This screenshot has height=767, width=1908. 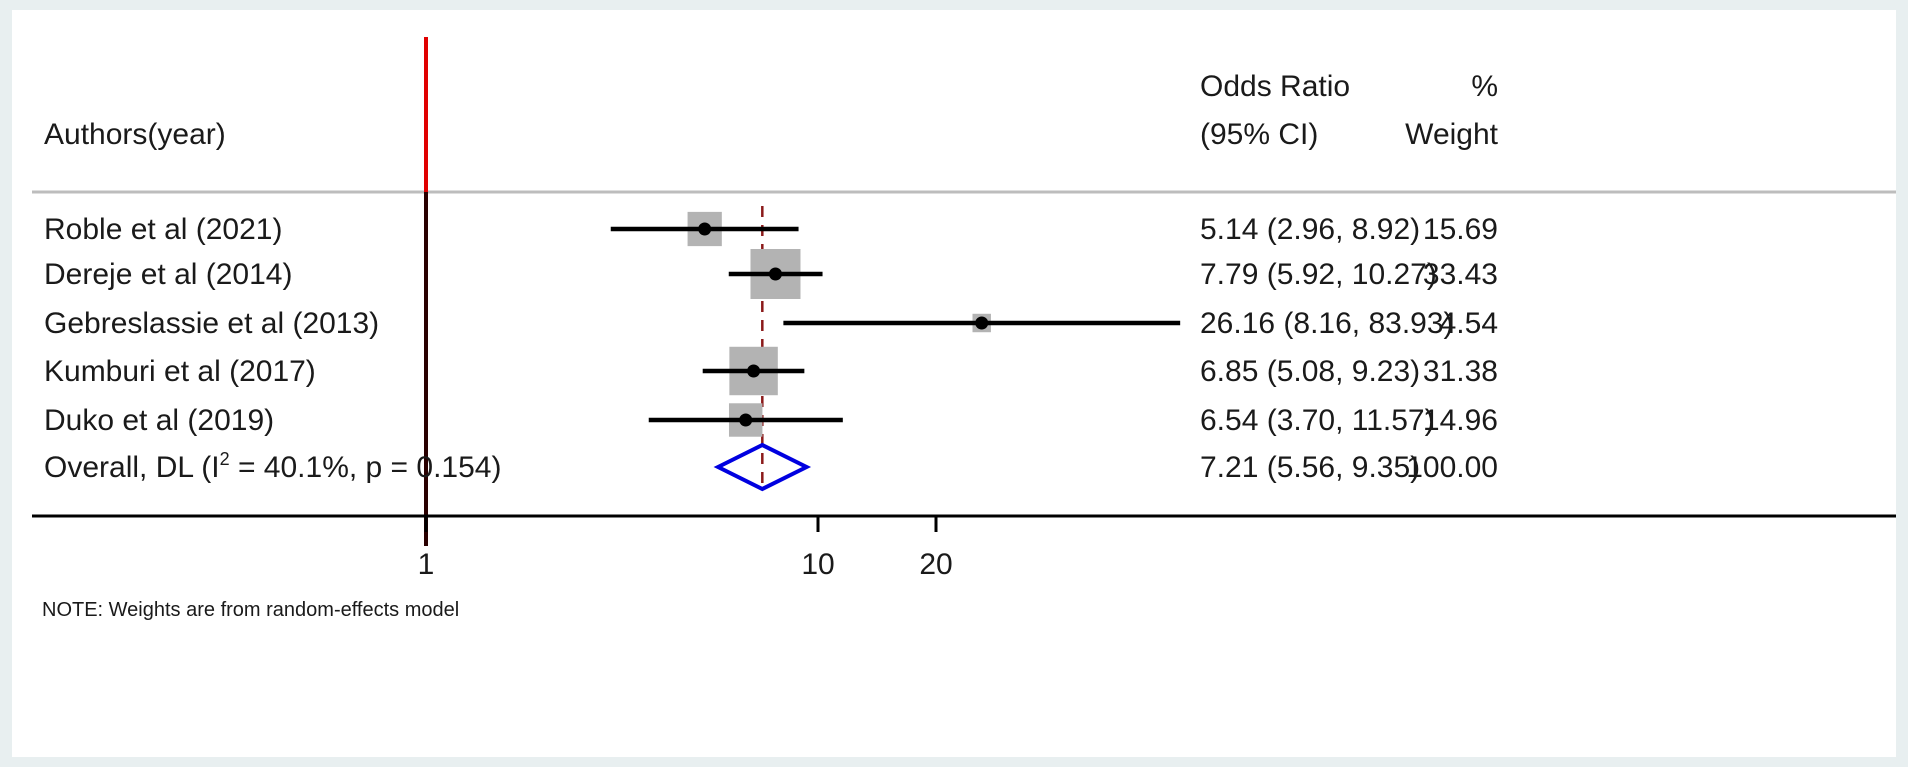 I want to click on pooled-estimate-diamond, so click(x=762, y=467).